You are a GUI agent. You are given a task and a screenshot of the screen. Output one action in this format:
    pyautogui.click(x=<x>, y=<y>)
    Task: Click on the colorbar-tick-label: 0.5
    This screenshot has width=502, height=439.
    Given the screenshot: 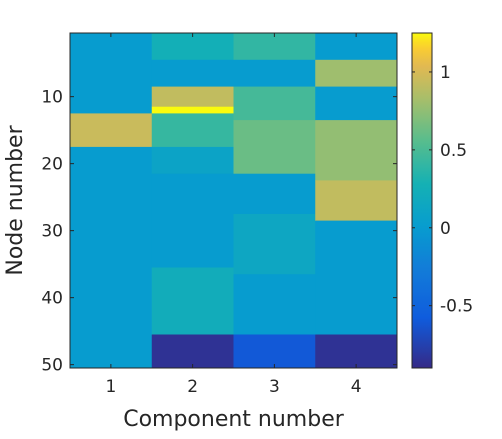 What is the action you would take?
    pyautogui.click(x=453, y=151)
    